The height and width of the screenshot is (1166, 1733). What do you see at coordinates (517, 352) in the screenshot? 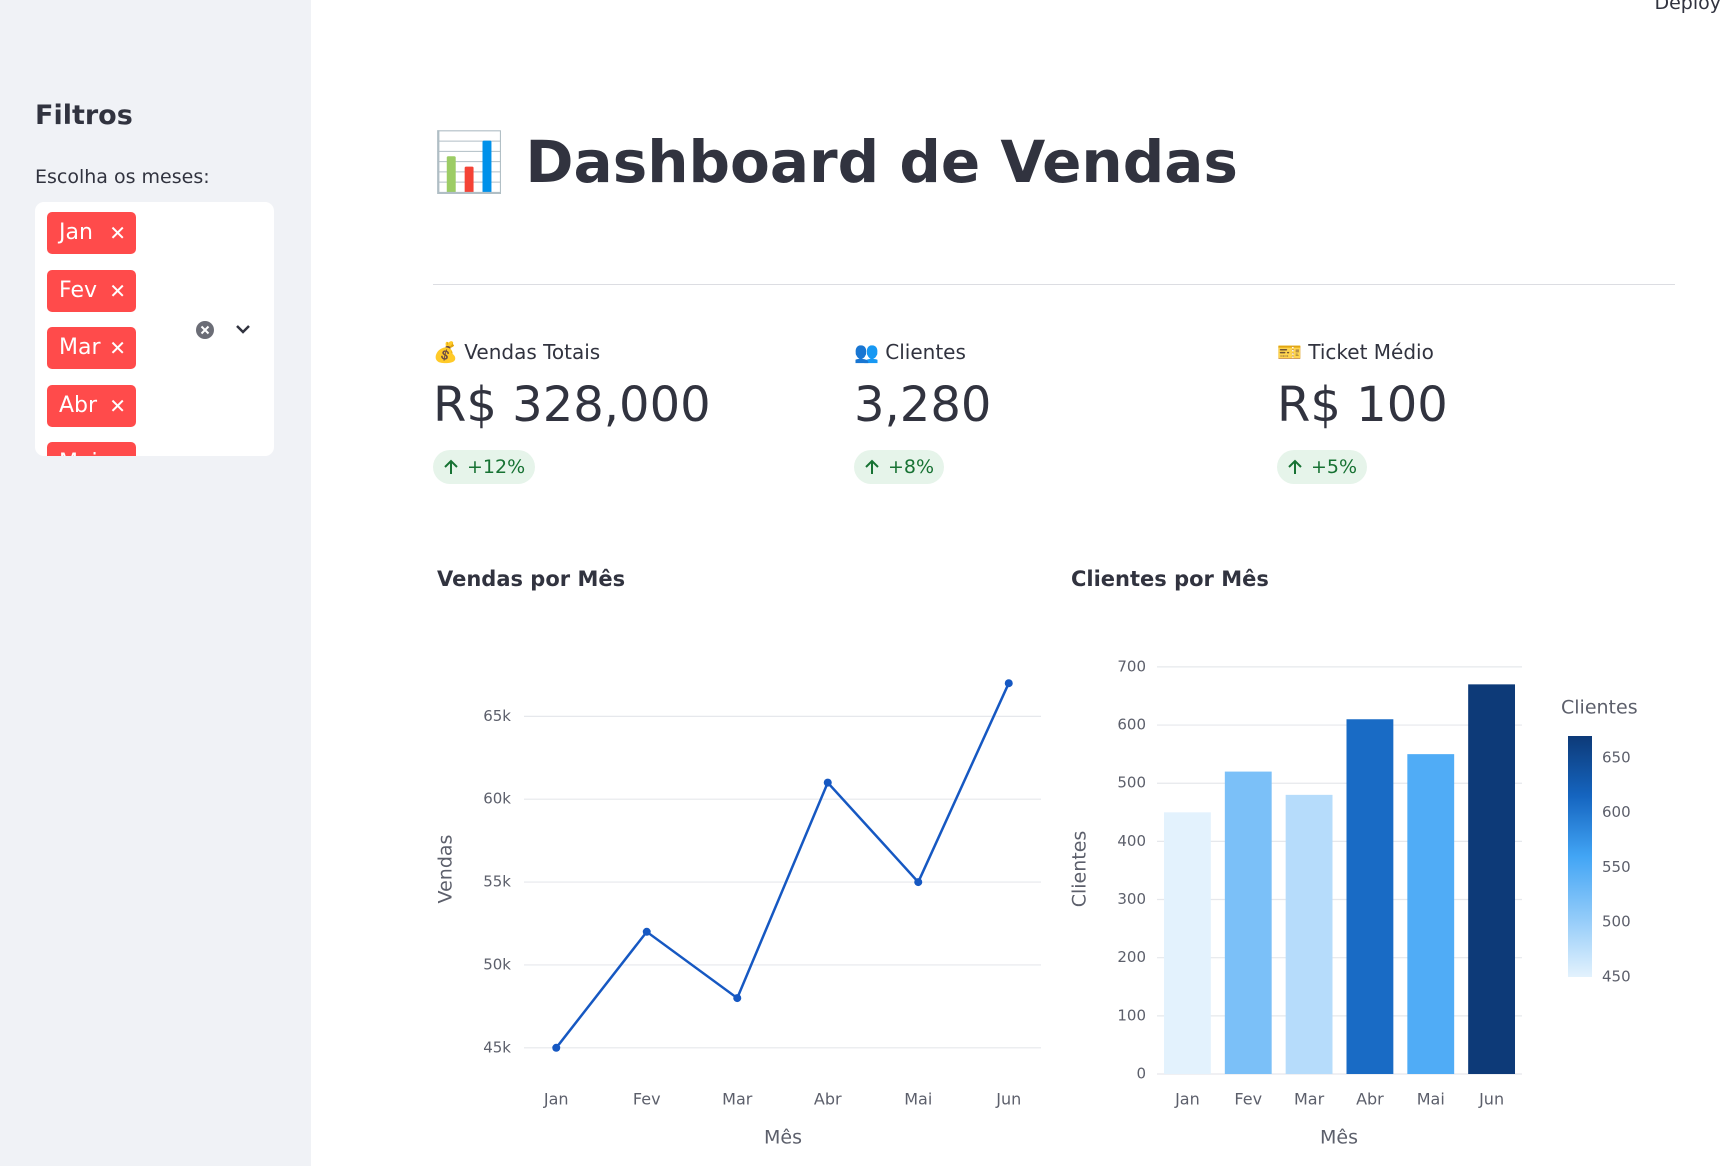
I see `metric-label: 💰 Vendas Totais` at bounding box center [517, 352].